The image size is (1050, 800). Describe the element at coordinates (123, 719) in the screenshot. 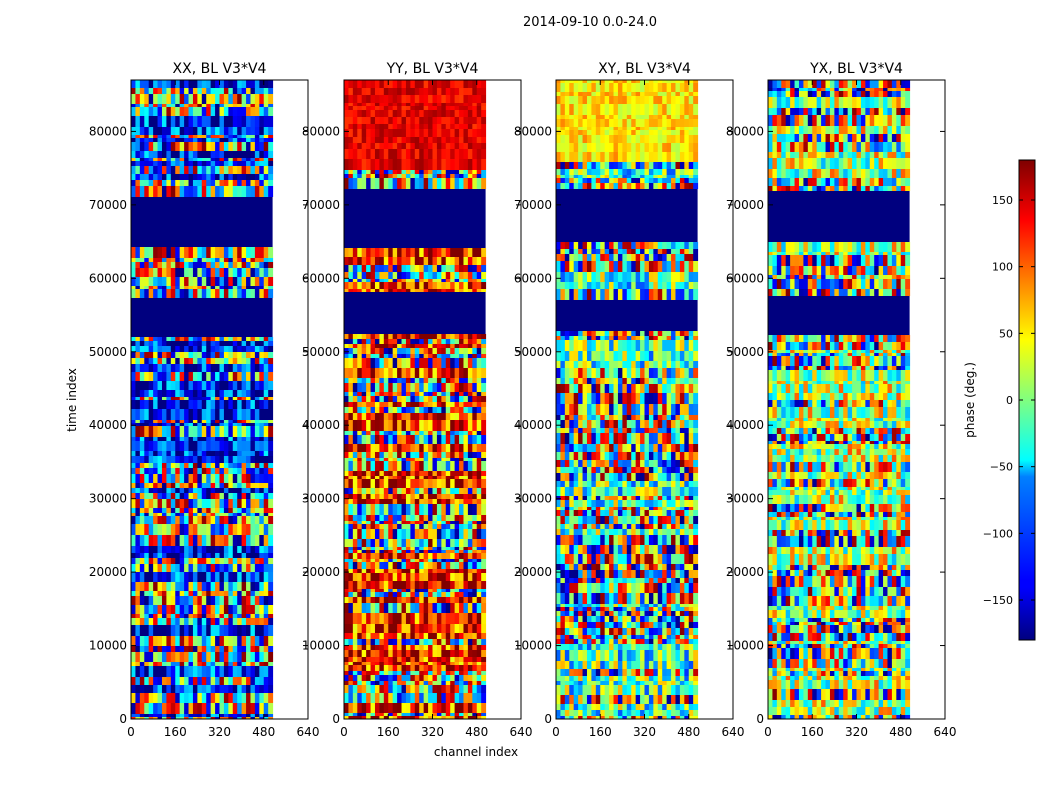

I see `y-tick-label: 0` at that location.